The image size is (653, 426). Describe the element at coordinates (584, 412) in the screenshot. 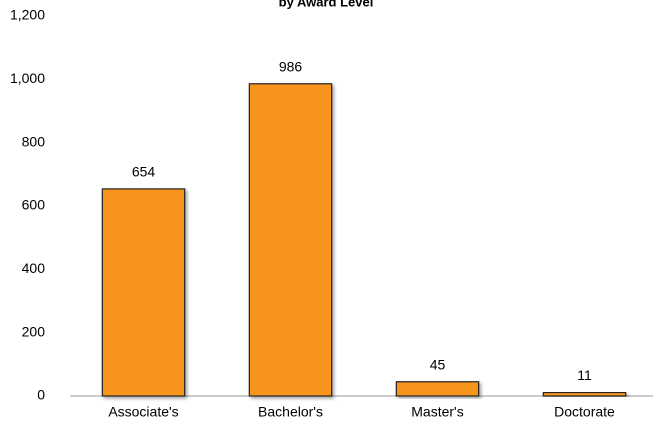

I see `x-tick-label: Doctorate` at that location.